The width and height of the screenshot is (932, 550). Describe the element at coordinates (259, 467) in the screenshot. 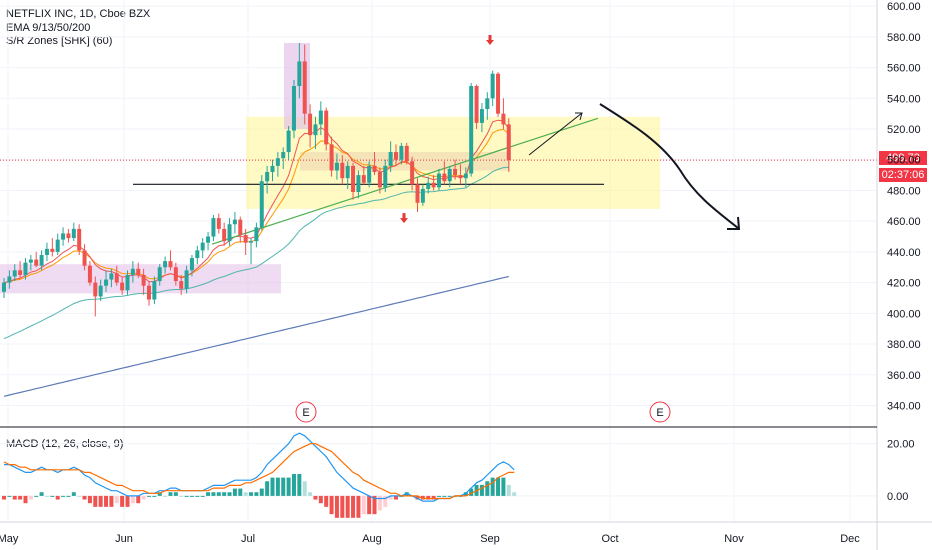

I see `macd-line` at that location.